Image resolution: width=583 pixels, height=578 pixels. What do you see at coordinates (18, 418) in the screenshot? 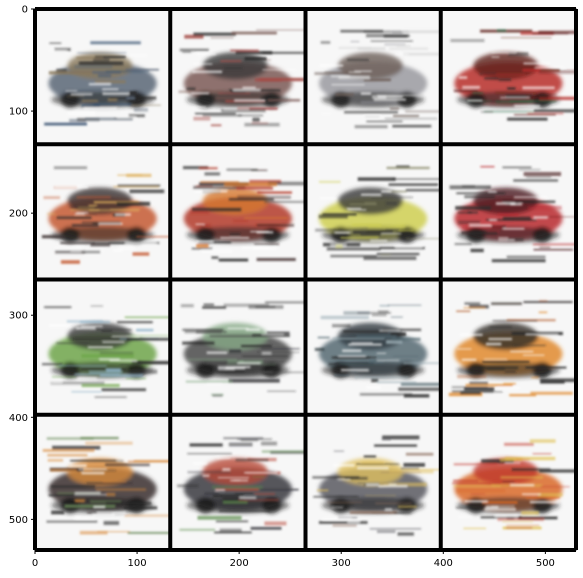
I see `y-tick-label: 400` at bounding box center [18, 418].